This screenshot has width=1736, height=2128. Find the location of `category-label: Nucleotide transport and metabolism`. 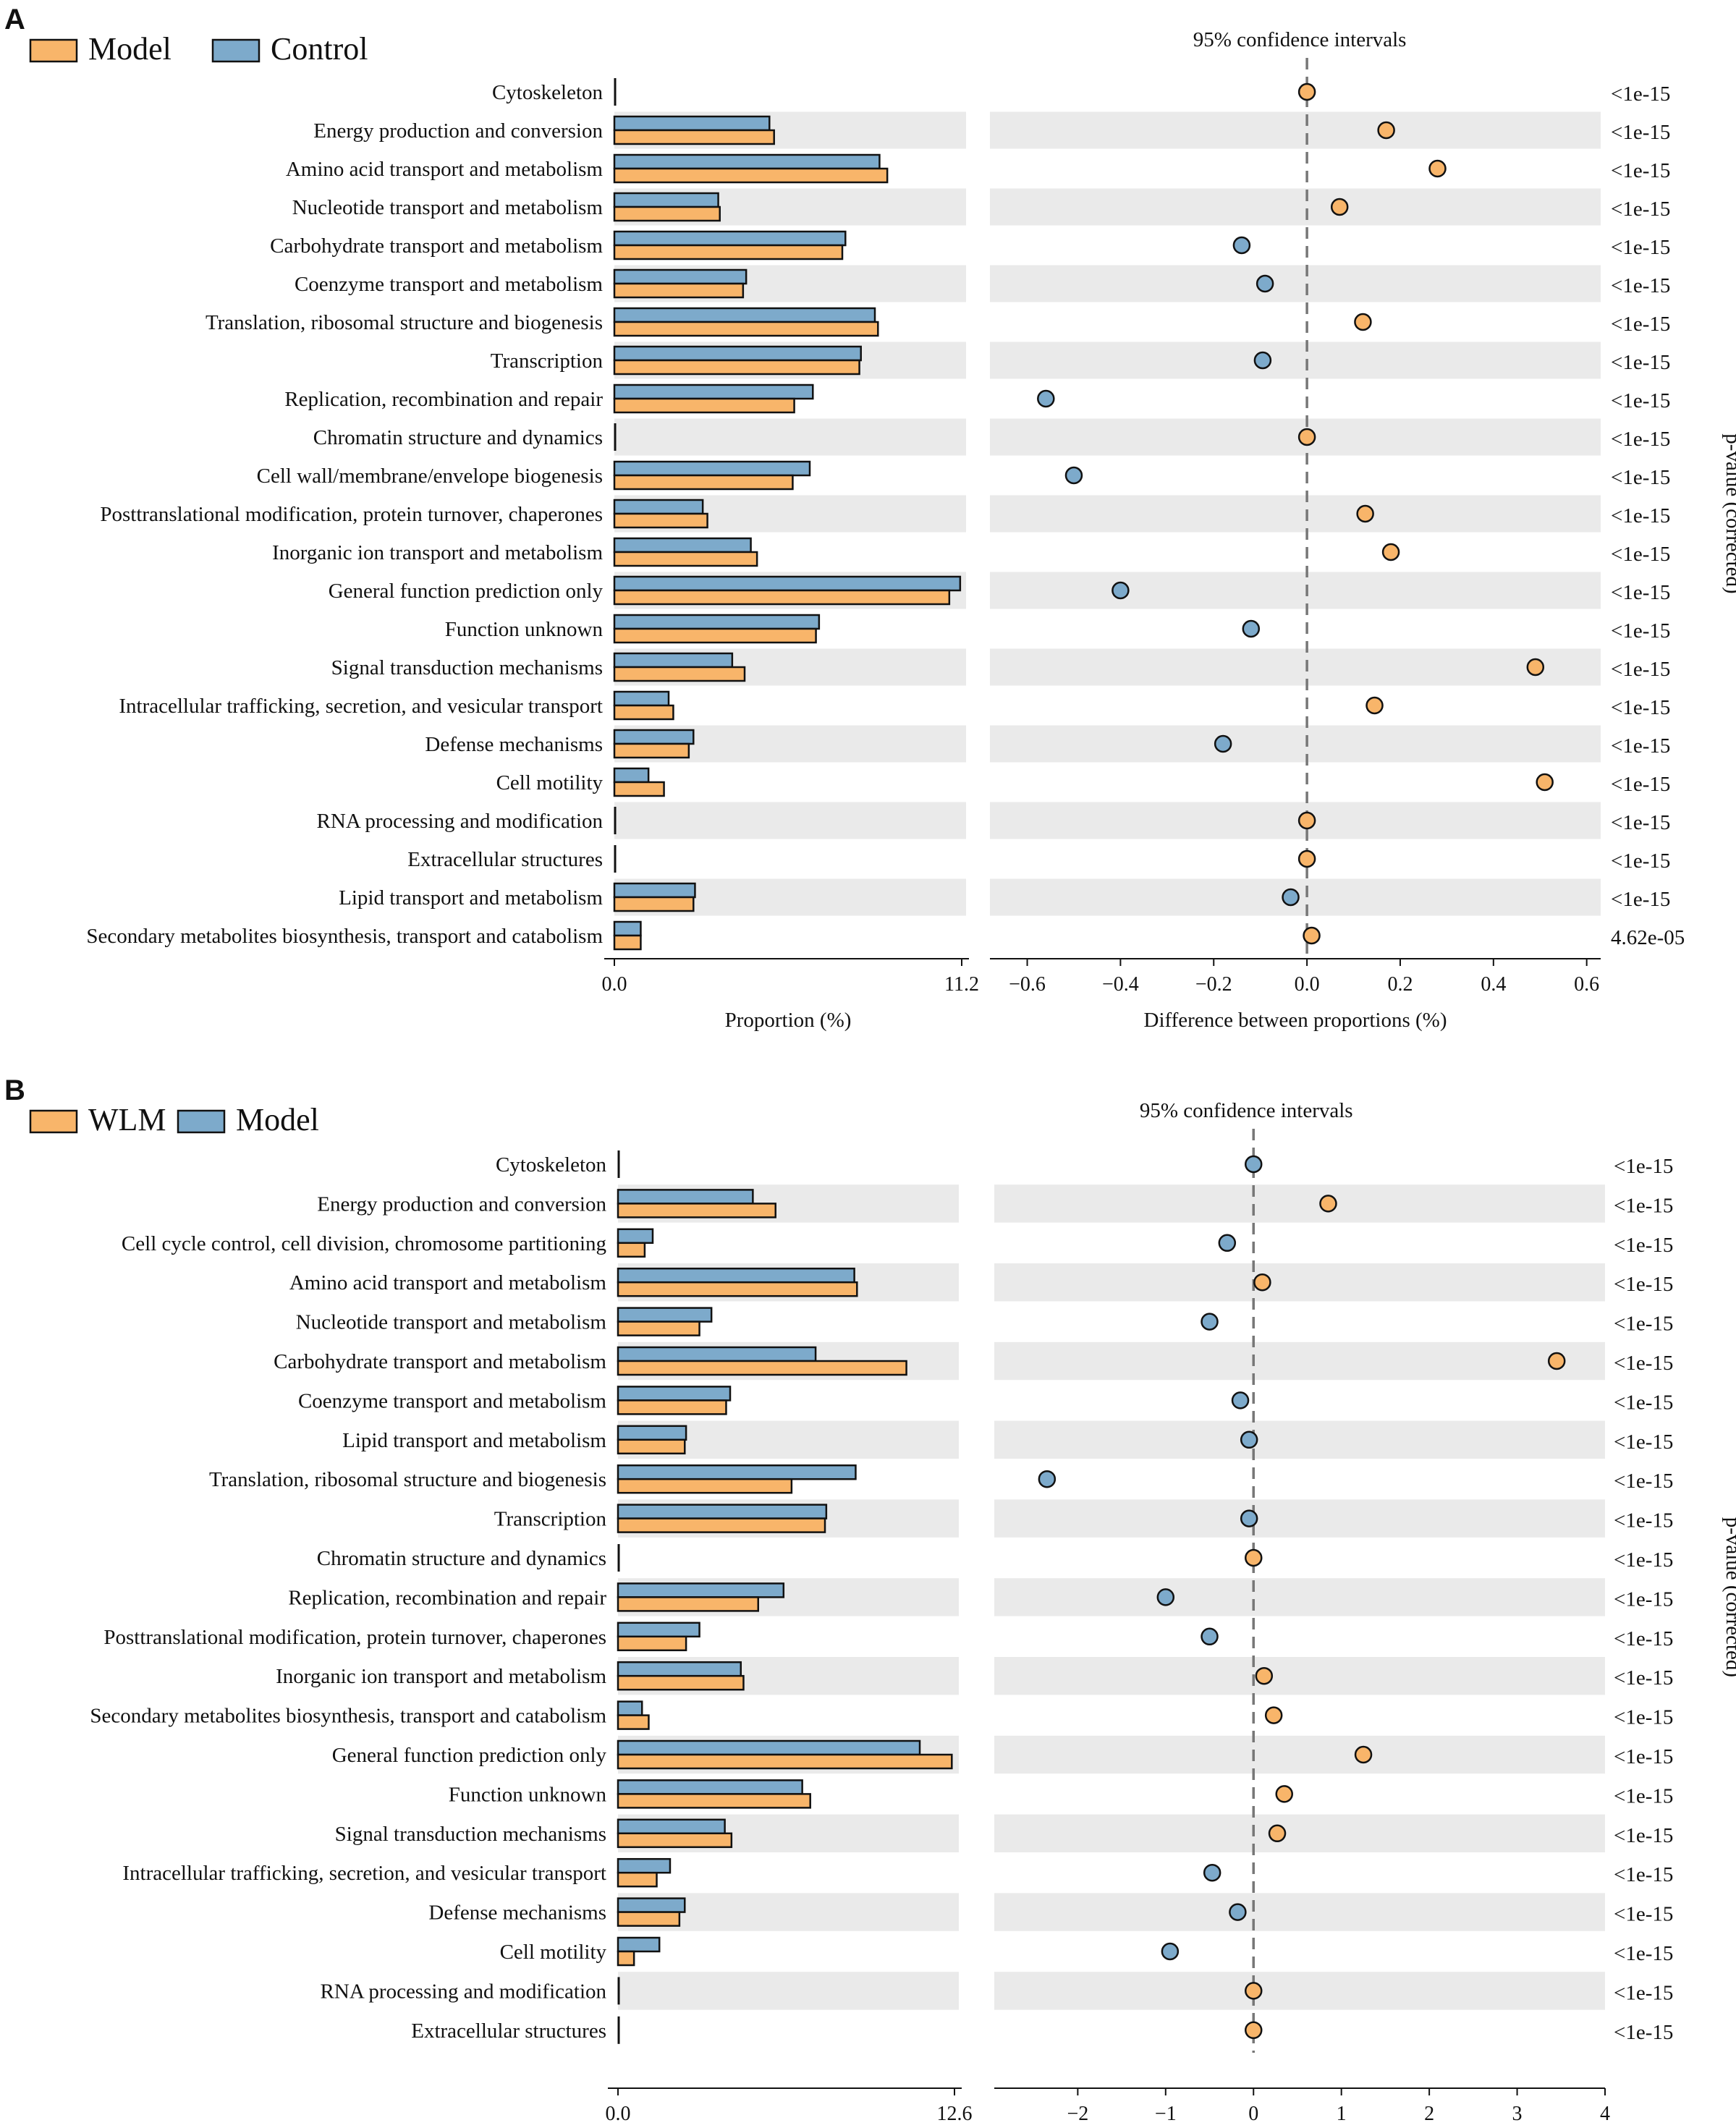

category-label: Nucleotide transport and metabolism is located at coordinates (451, 1322).